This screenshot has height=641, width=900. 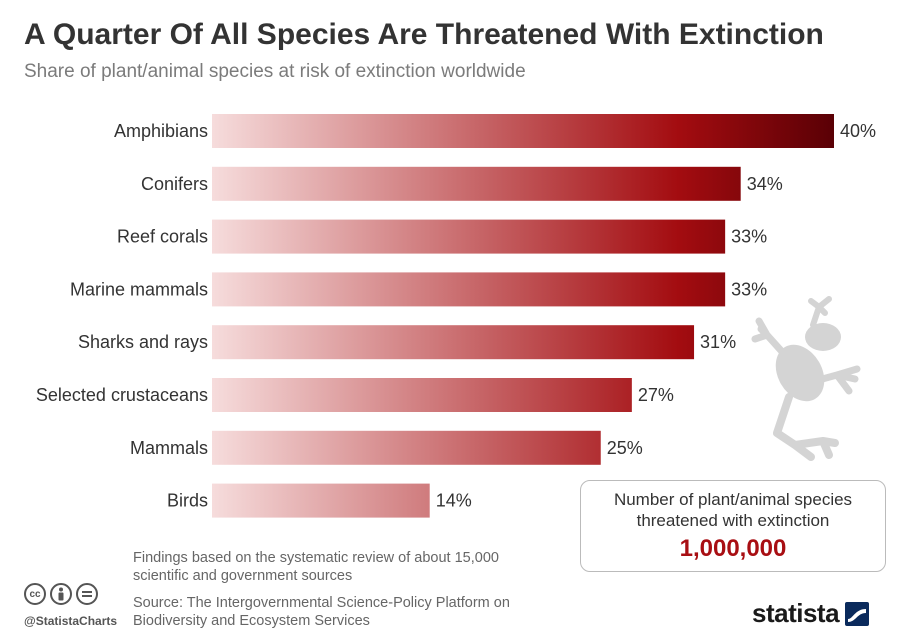 What do you see at coordinates (187, 501) in the screenshot?
I see `category-label: Birds` at bounding box center [187, 501].